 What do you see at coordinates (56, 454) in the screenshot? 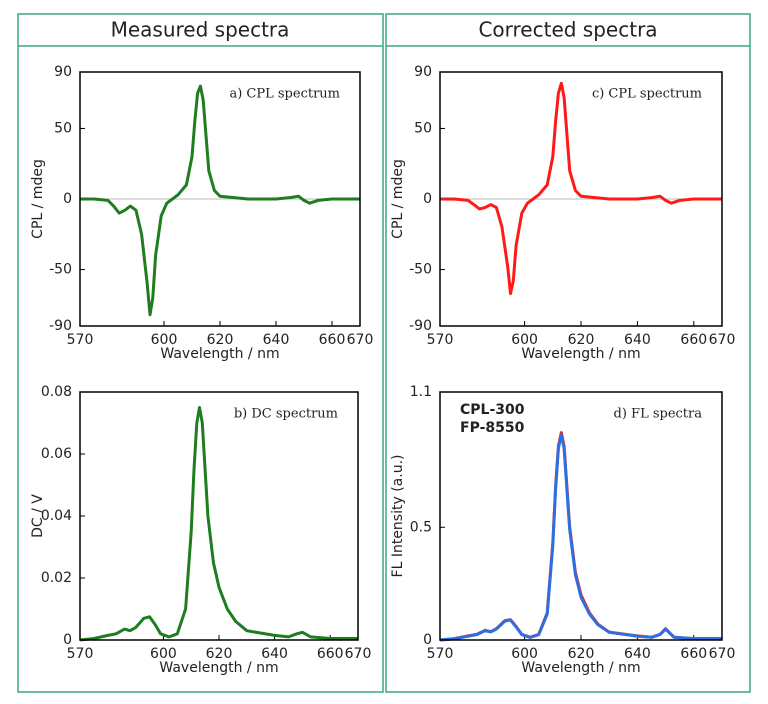
I see `y-tick-label: 0.06` at bounding box center [56, 454].